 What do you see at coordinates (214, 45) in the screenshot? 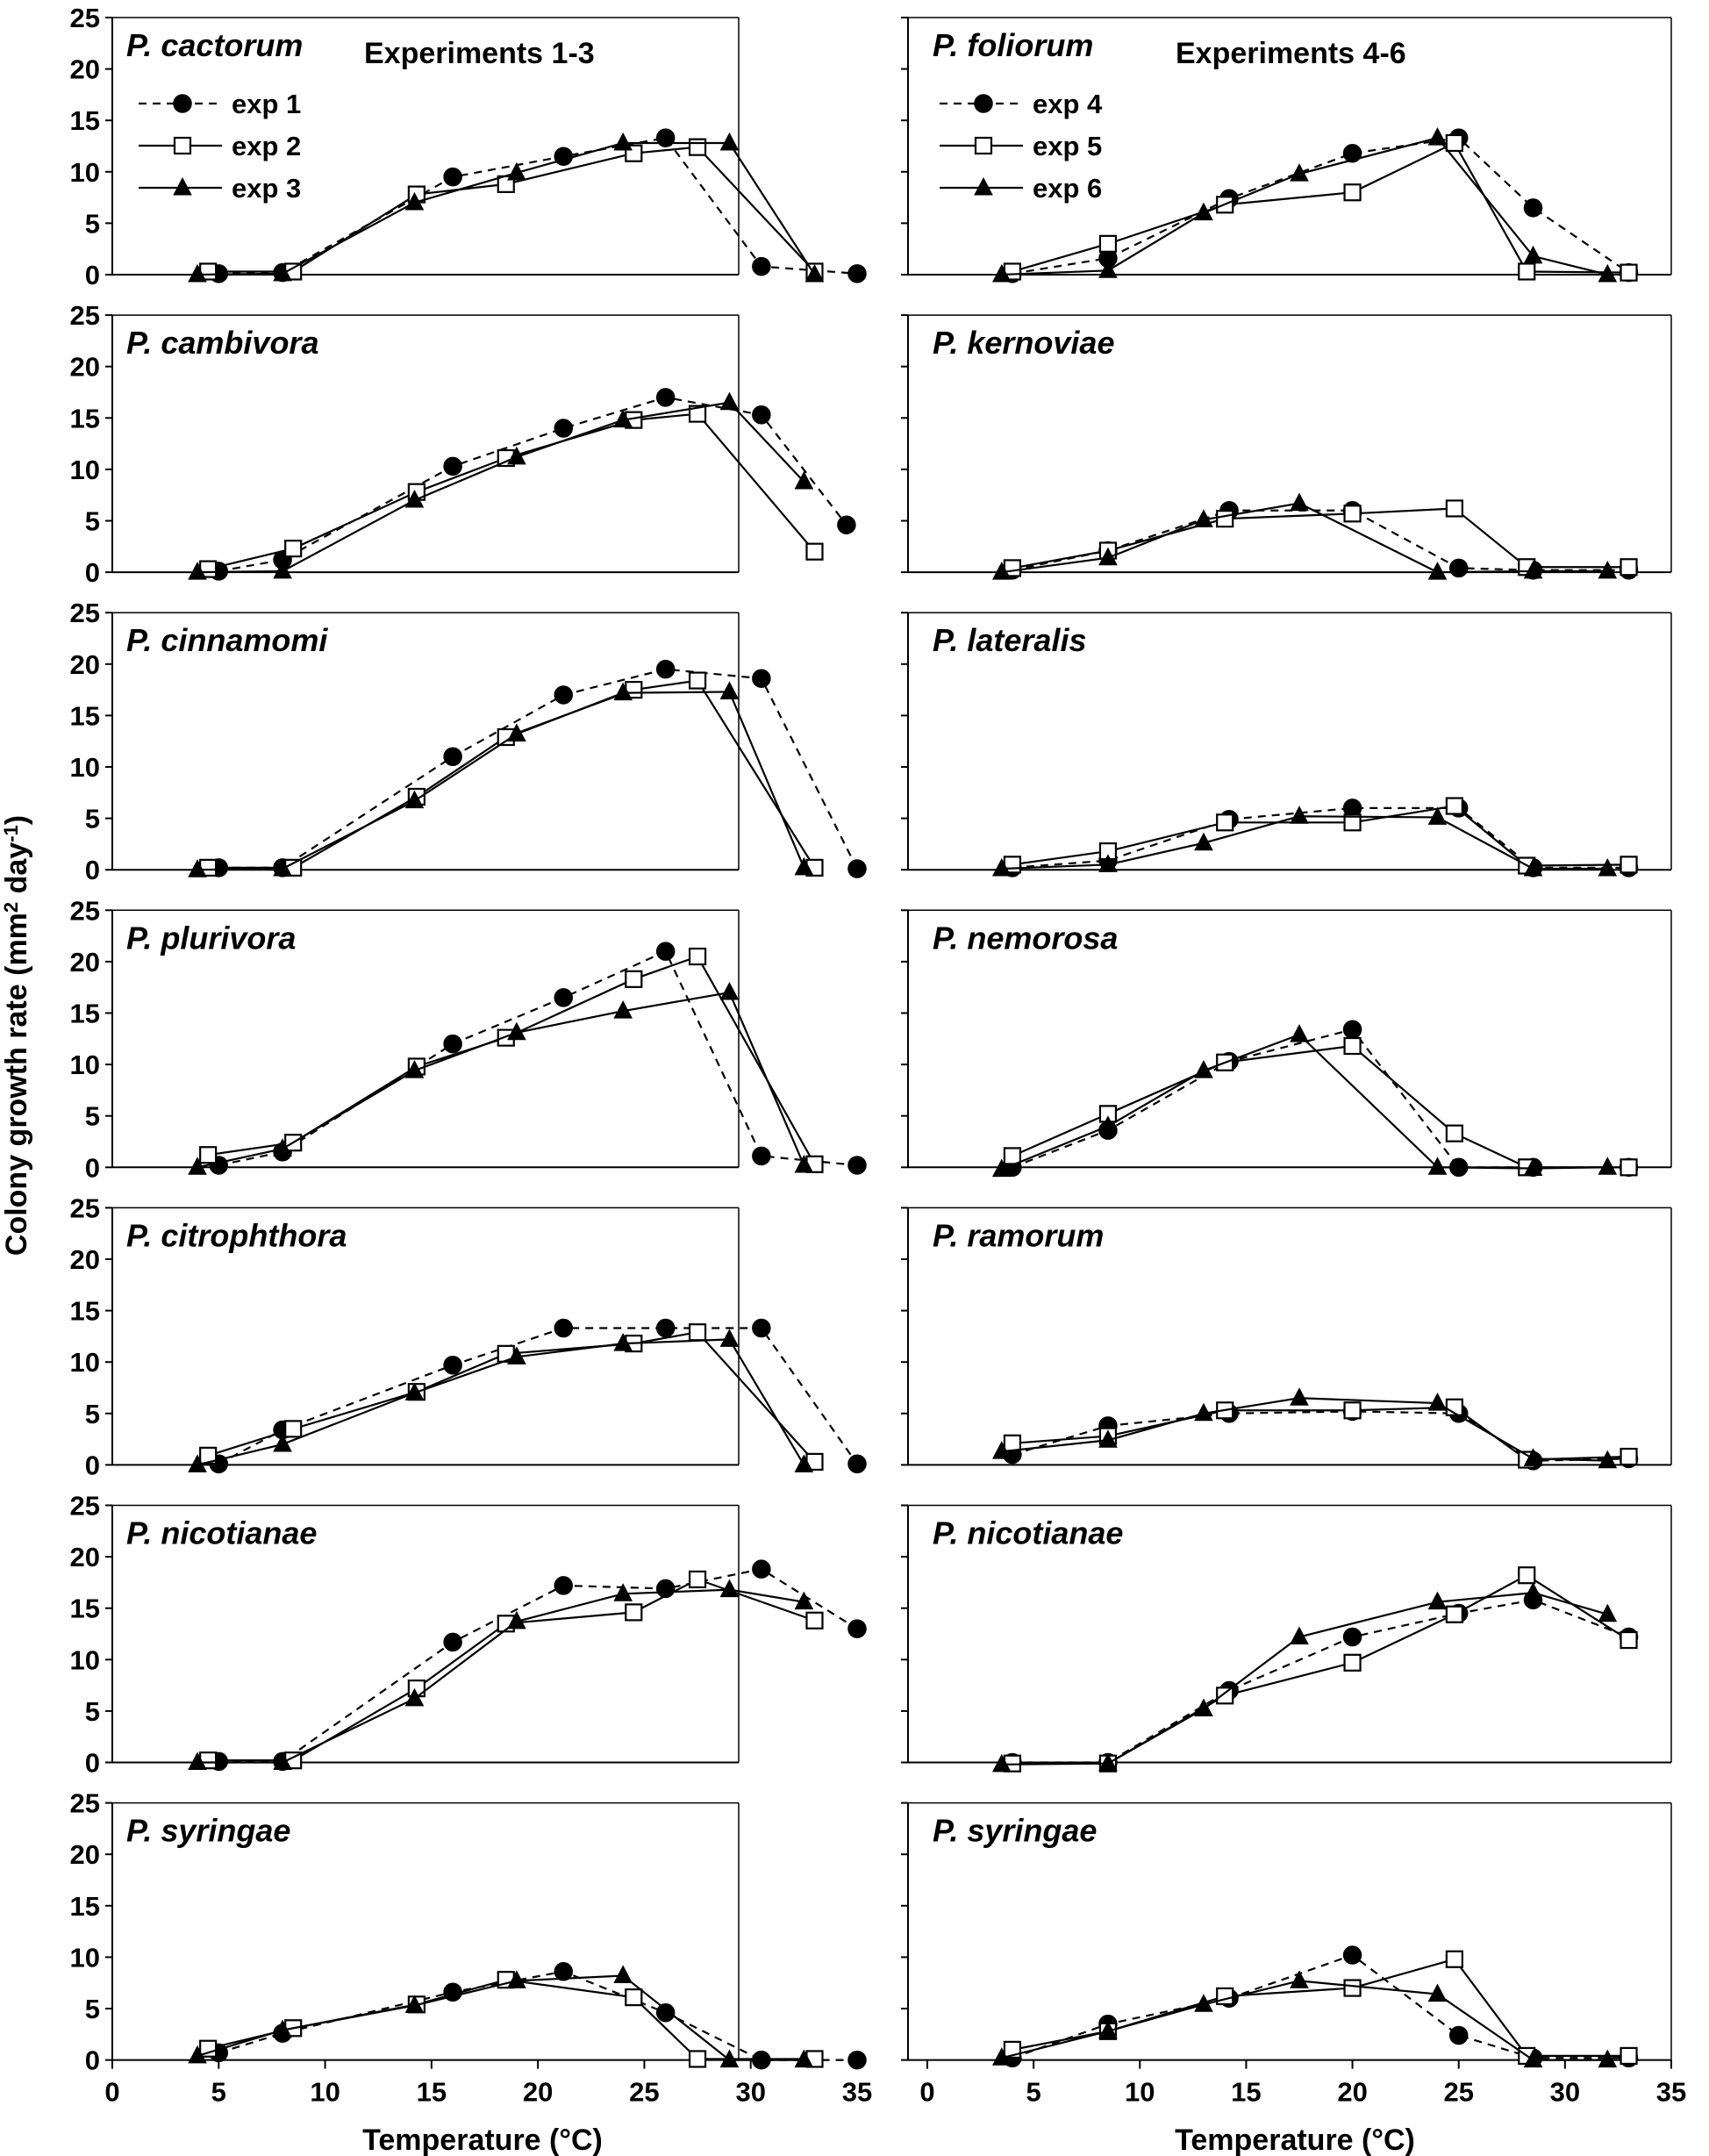
I see `panel-title: P. cactorum` at bounding box center [214, 45].